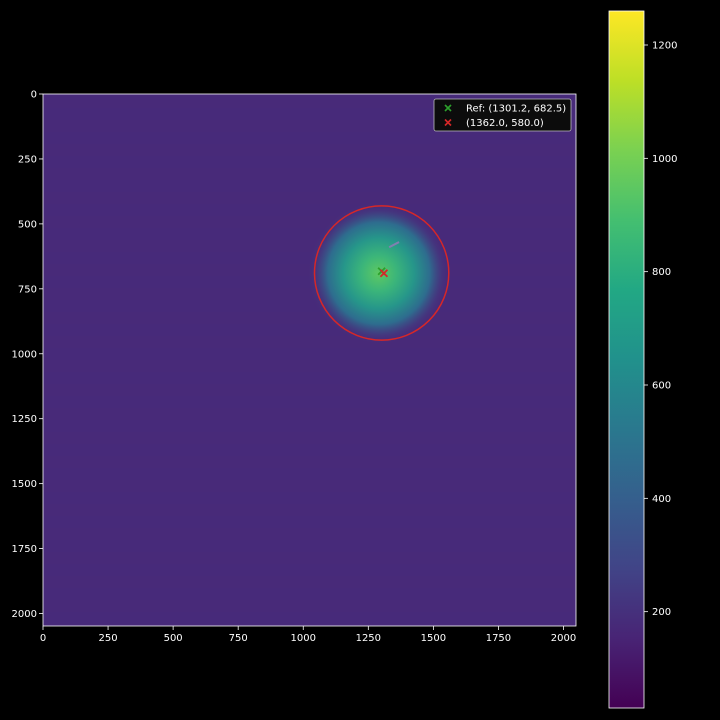 The width and height of the screenshot is (720, 720). What do you see at coordinates (664, 46) in the screenshot?
I see `colorbar-tick-label: 1200` at bounding box center [664, 46].